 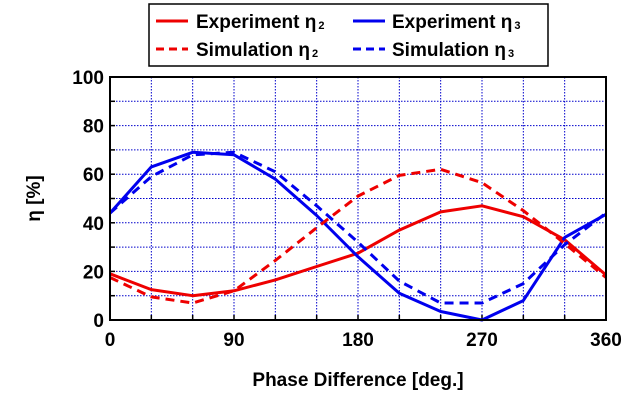 What do you see at coordinates (93, 272) in the screenshot?
I see `y-tick-label: 20` at bounding box center [93, 272].